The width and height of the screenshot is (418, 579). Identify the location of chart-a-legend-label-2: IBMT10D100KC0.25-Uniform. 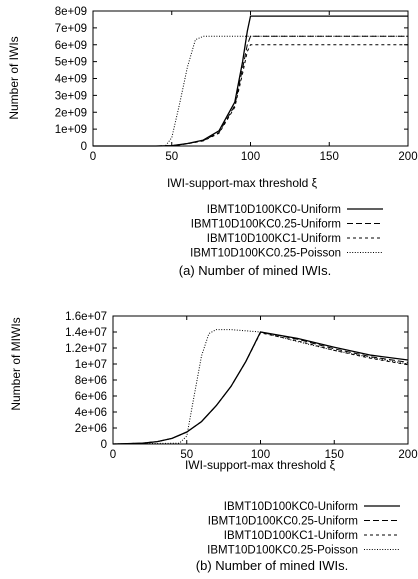
(266, 225).